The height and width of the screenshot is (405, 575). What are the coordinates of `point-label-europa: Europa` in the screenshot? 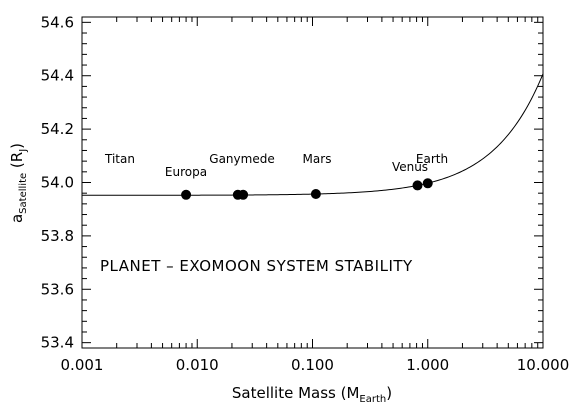 It's located at (186, 172).